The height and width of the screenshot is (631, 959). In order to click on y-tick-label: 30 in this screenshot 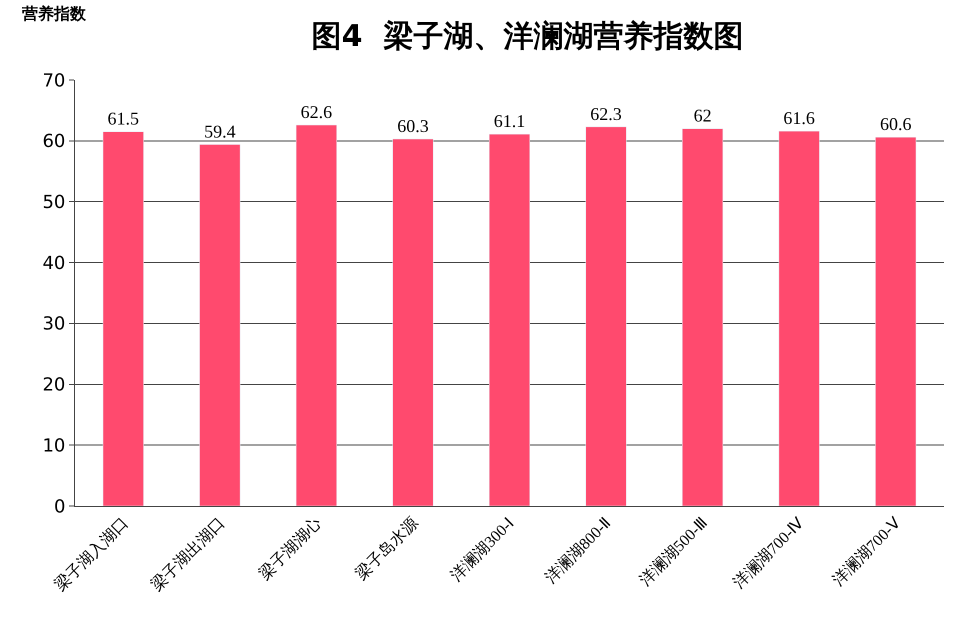, I will do `click(54, 324)`.